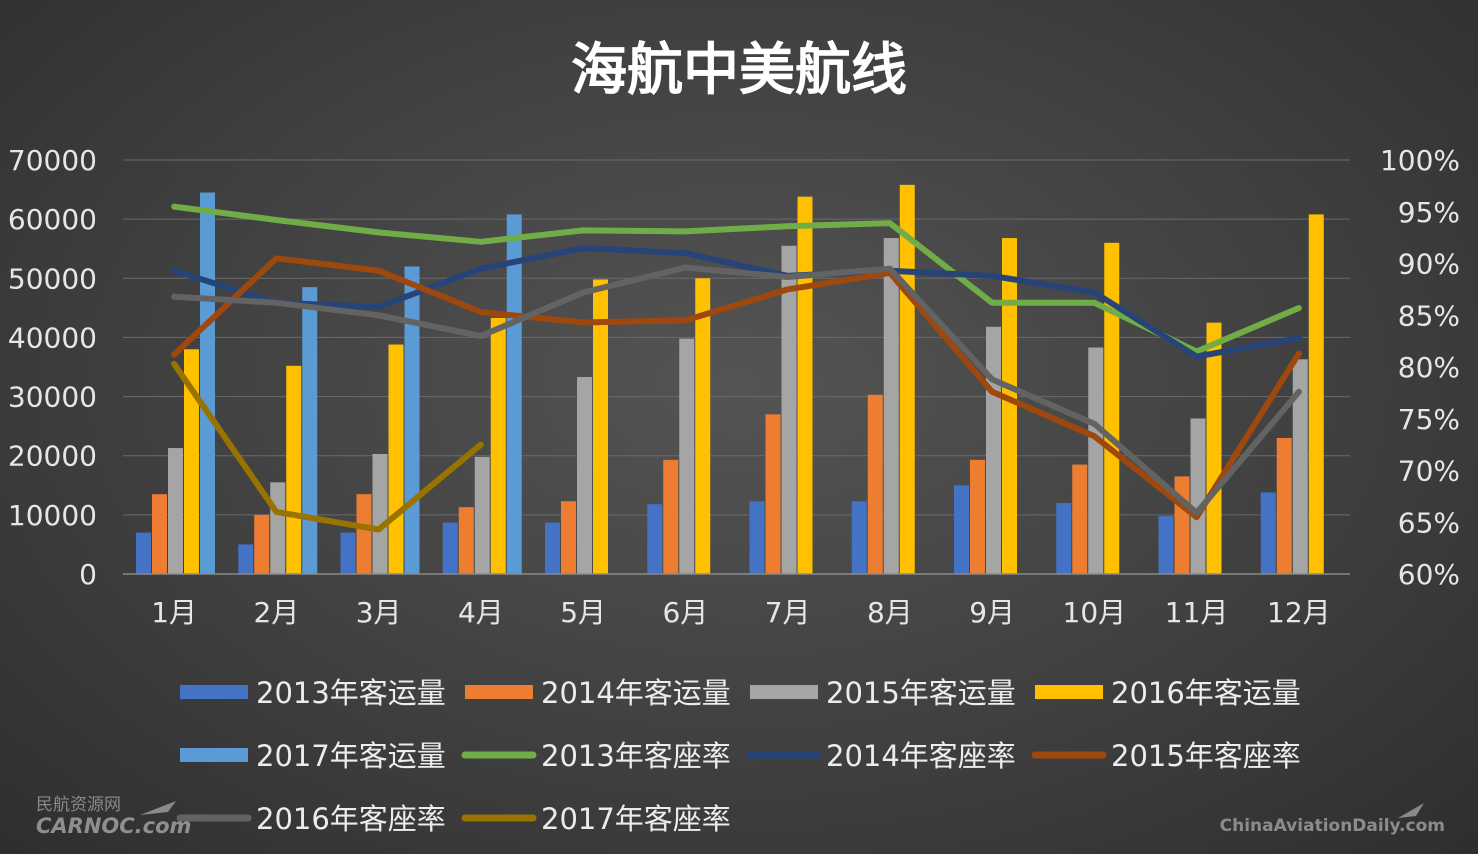 This screenshot has width=1478, height=854. What do you see at coordinates (1420, 160) in the screenshot?
I see `y-right-tick-label: 100%` at bounding box center [1420, 160].